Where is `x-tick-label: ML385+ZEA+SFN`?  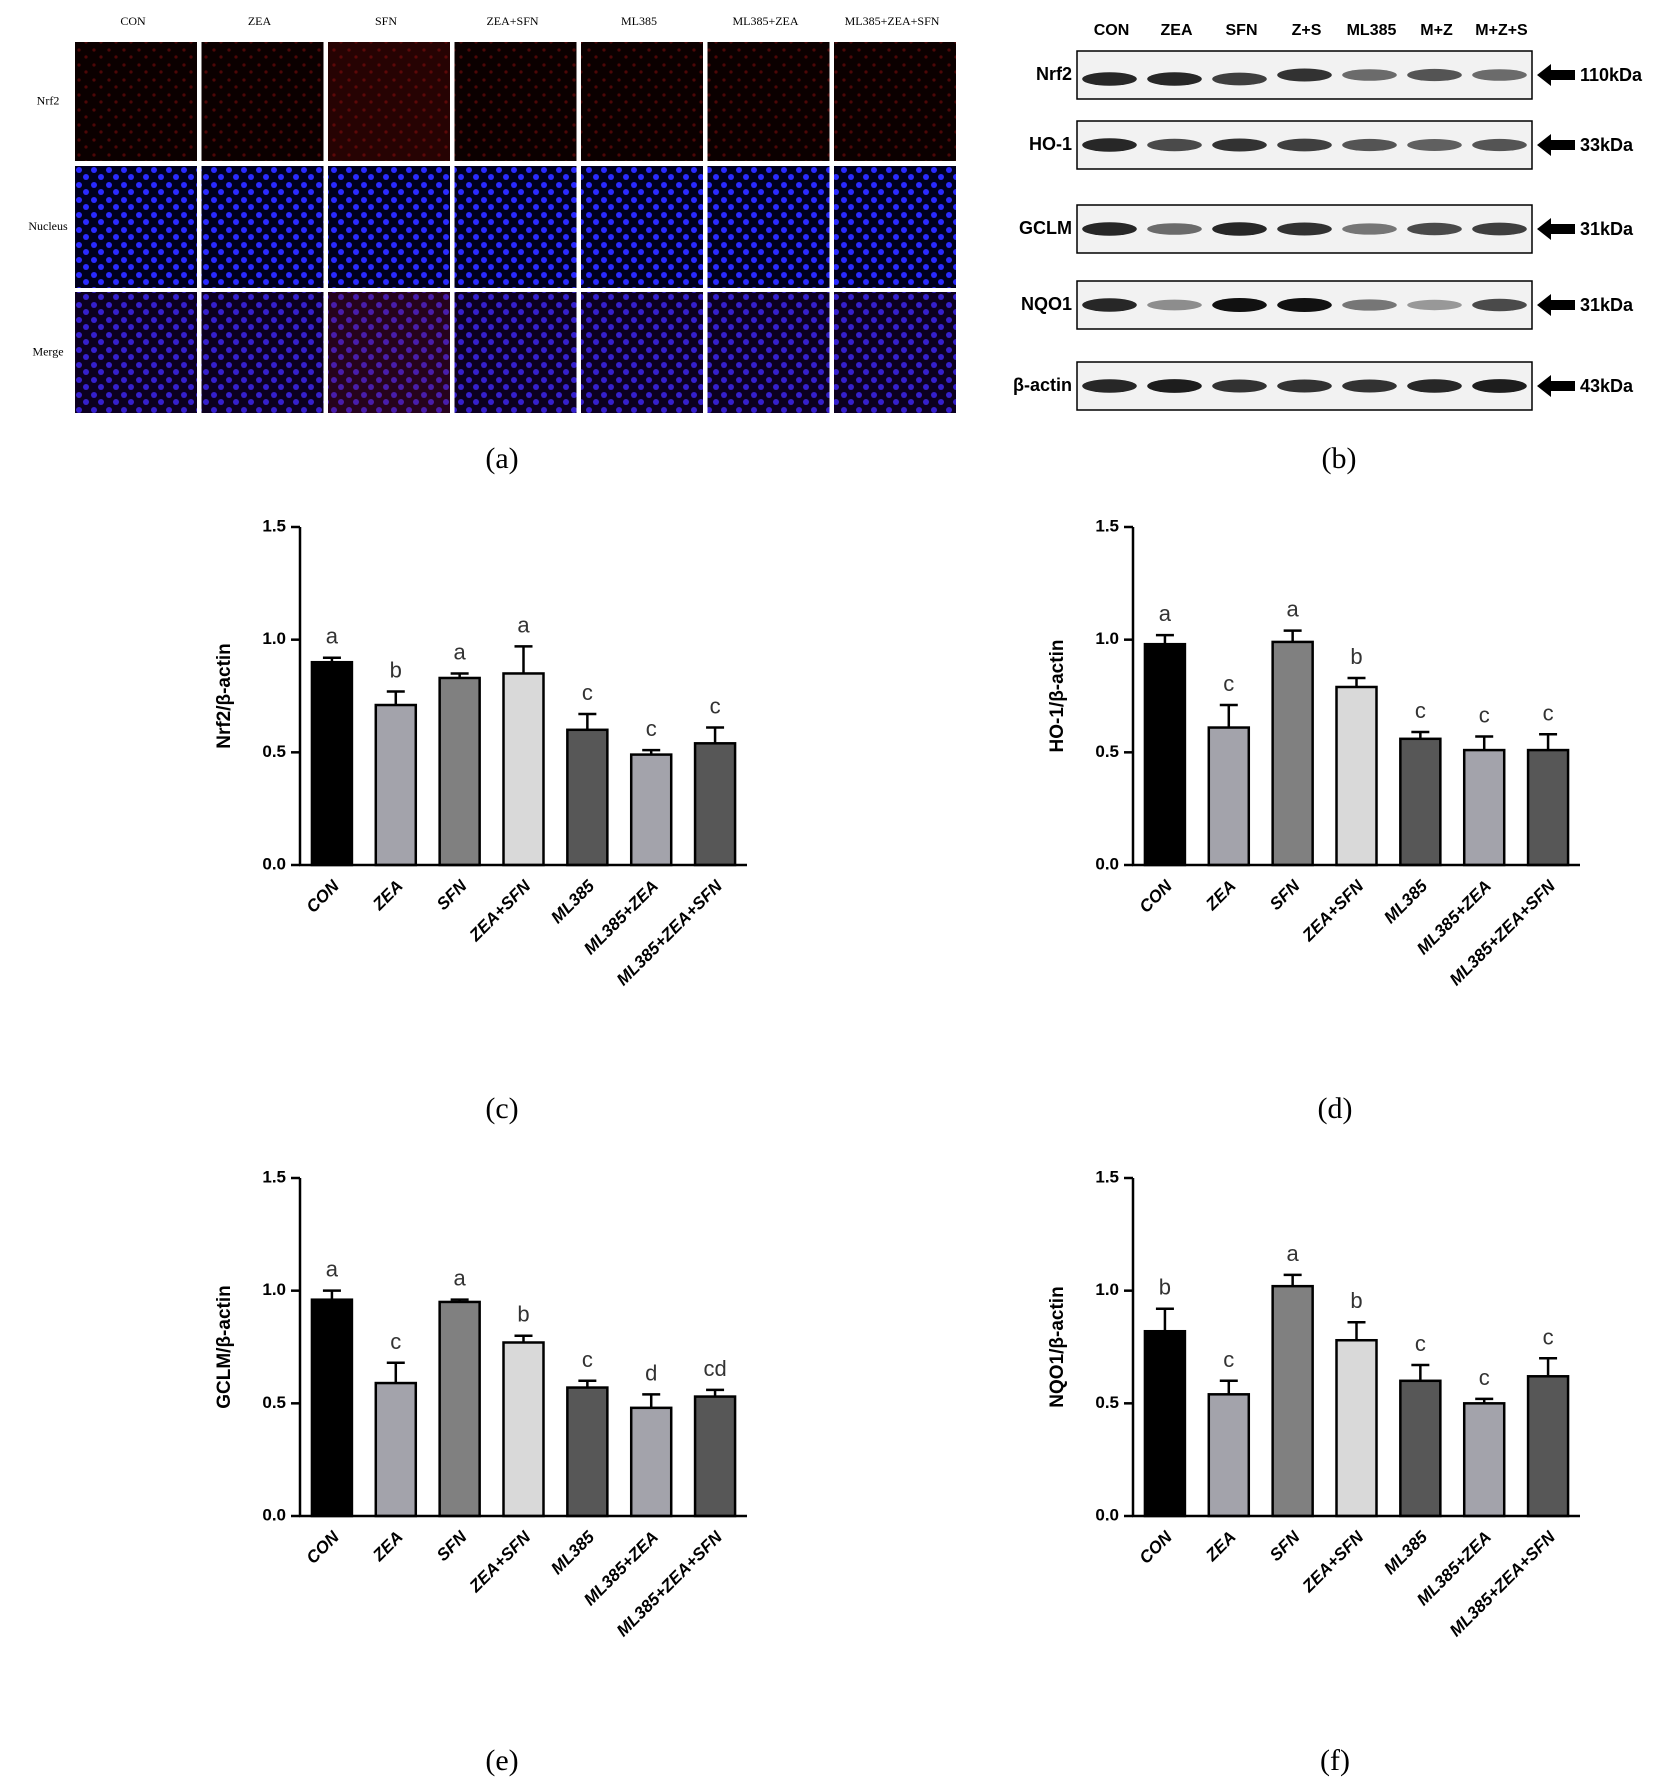
x-tick-label: ML385+ZEA+SFN is located at coordinates (1502, 1583).